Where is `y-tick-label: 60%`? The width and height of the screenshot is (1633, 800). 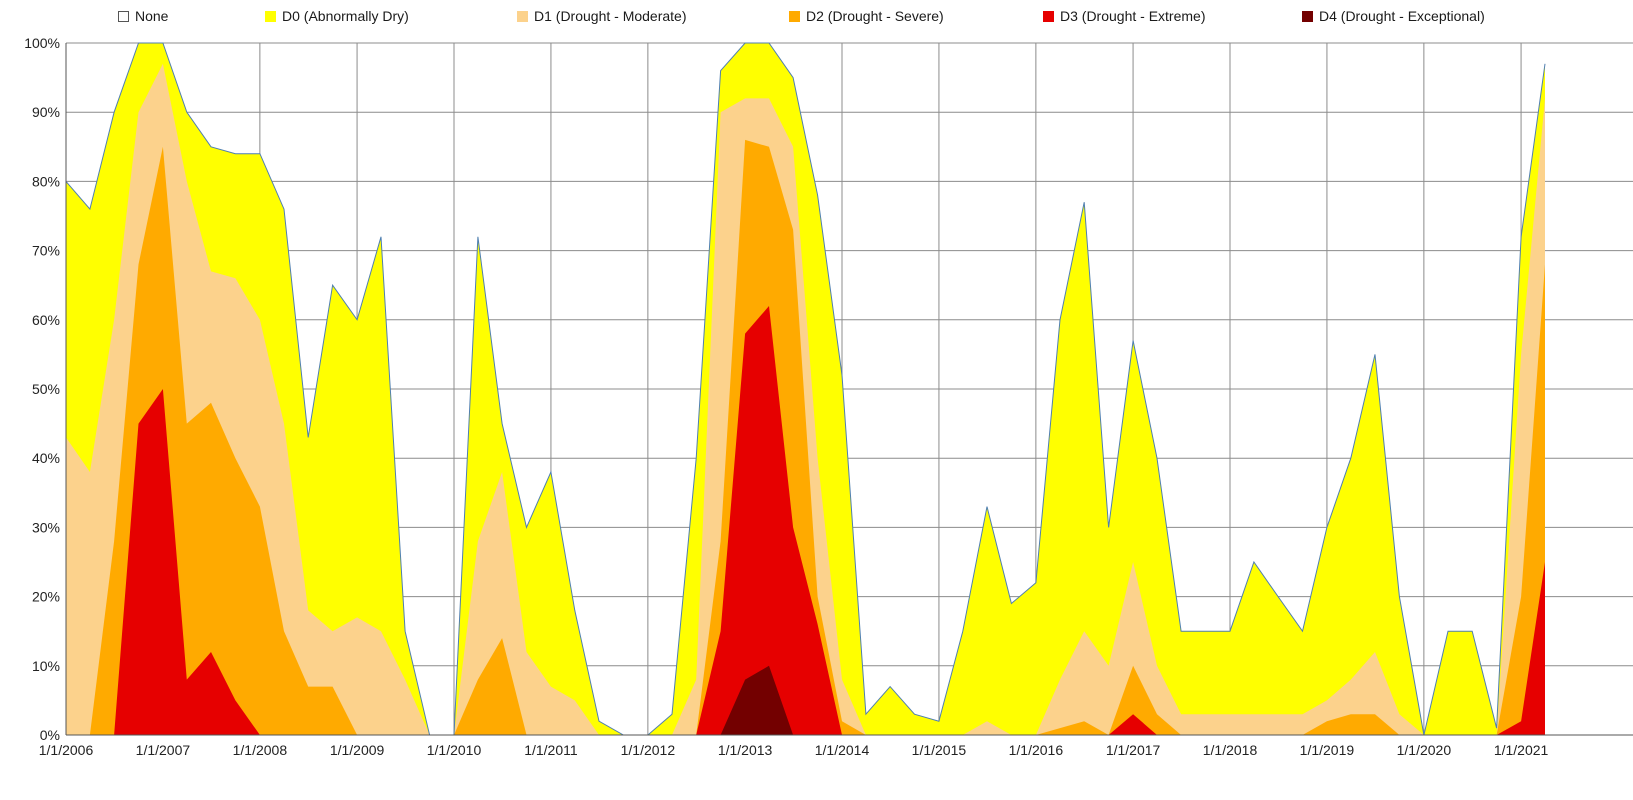 y-tick-label: 60% is located at coordinates (46, 320).